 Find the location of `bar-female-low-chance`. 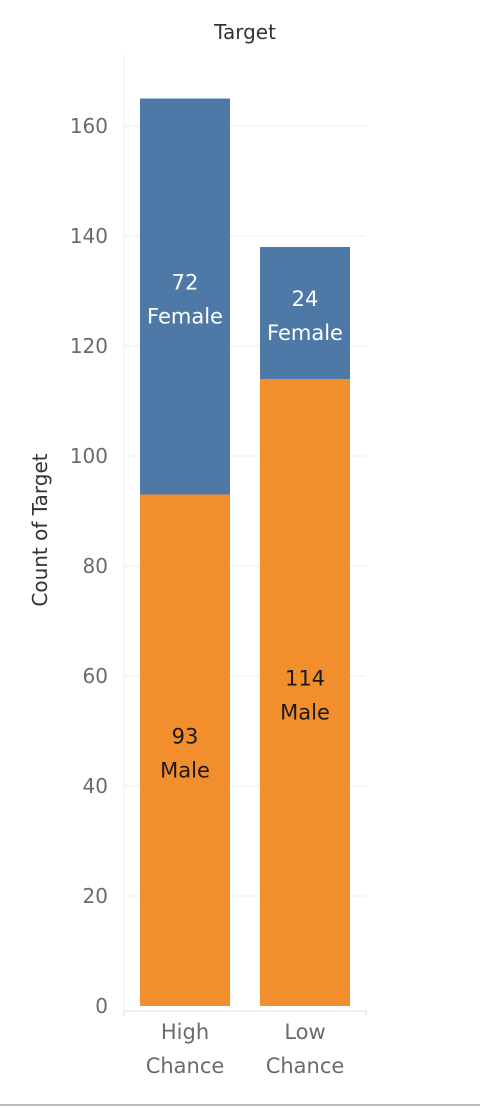

bar-female-low-chance is located at coordinates (305, 313).